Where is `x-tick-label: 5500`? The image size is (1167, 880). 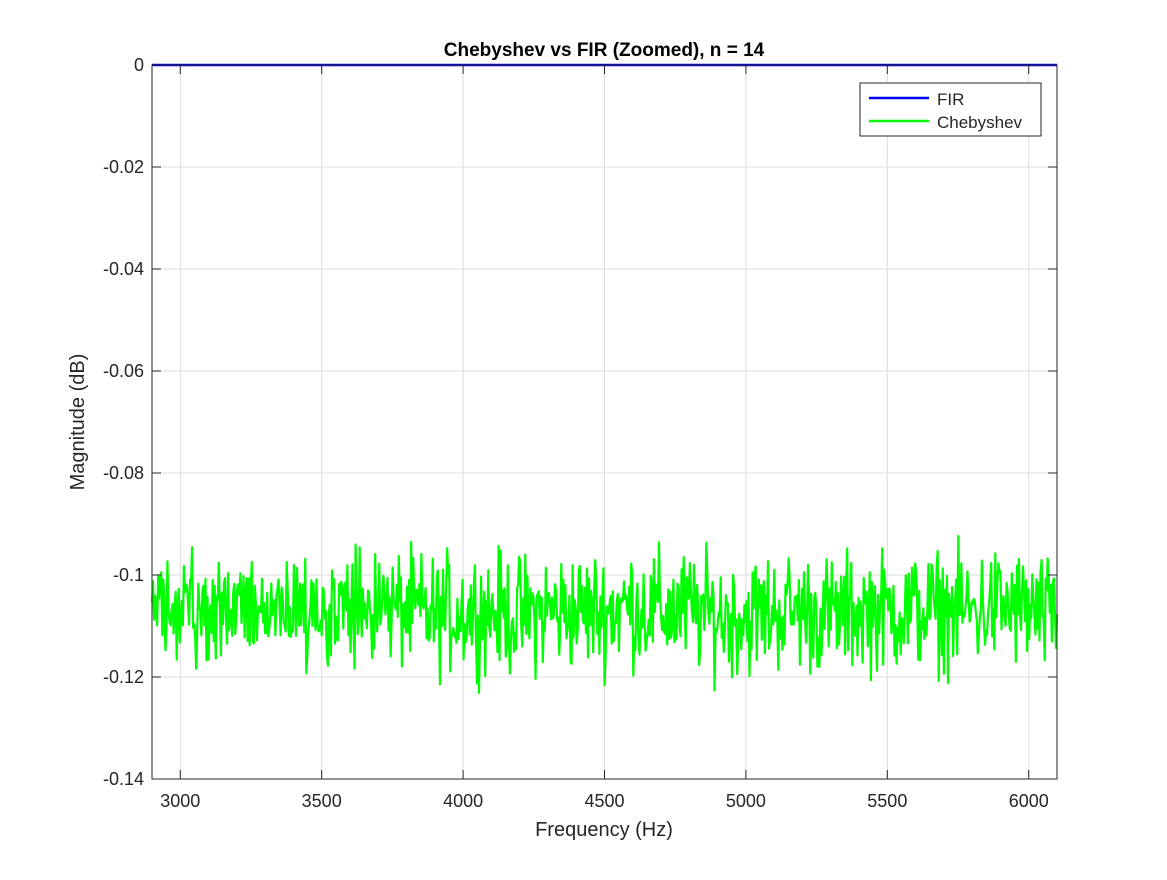 x-tick-label: 5500 is located at coordinates (887, 801).